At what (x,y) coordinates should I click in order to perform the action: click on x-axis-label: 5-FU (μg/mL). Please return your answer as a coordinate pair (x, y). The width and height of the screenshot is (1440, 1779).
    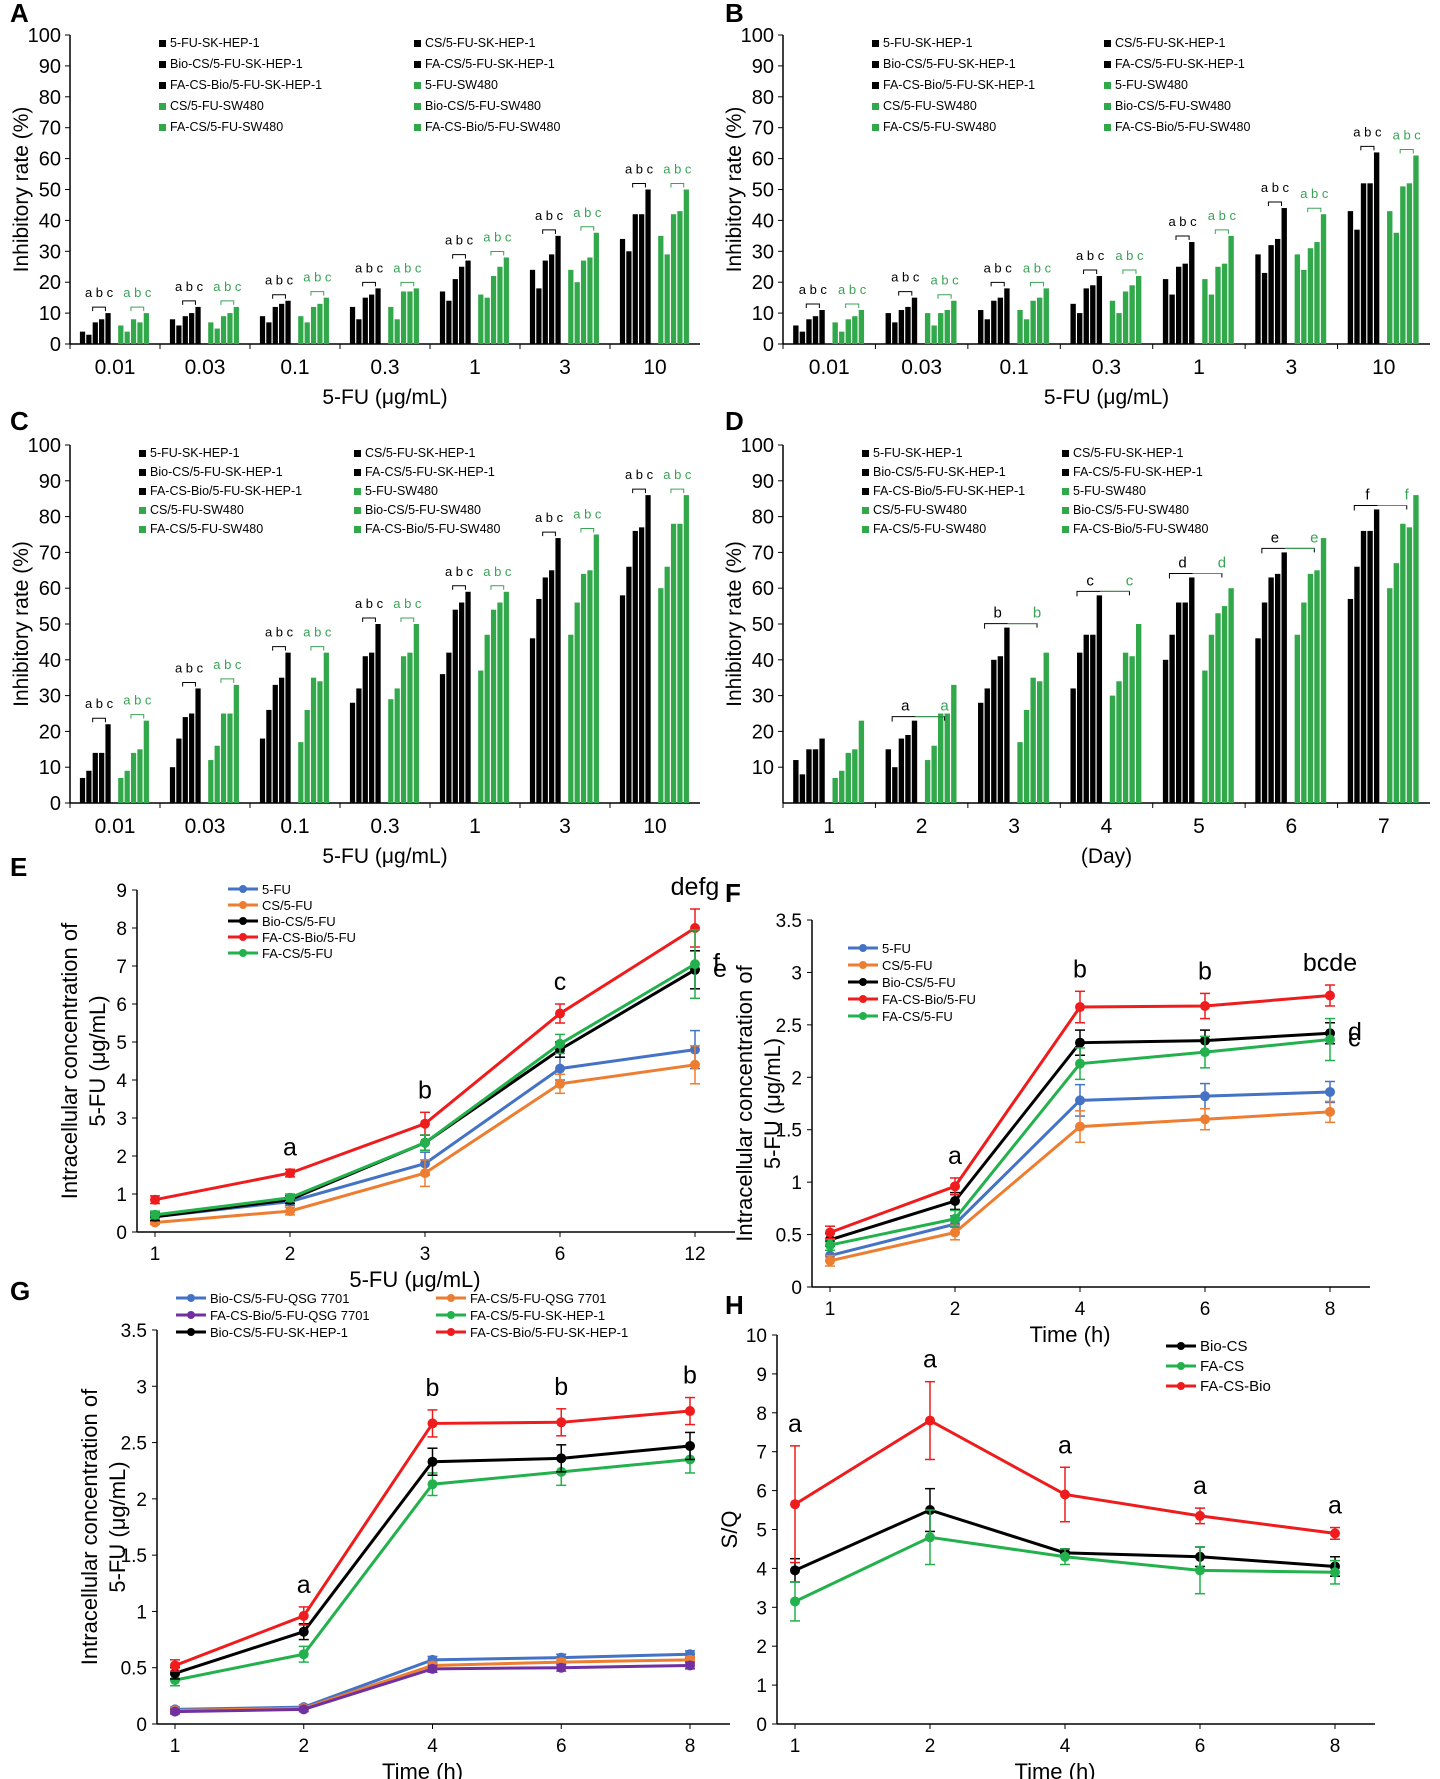
    Looking at the image, I should click on (384, 856).